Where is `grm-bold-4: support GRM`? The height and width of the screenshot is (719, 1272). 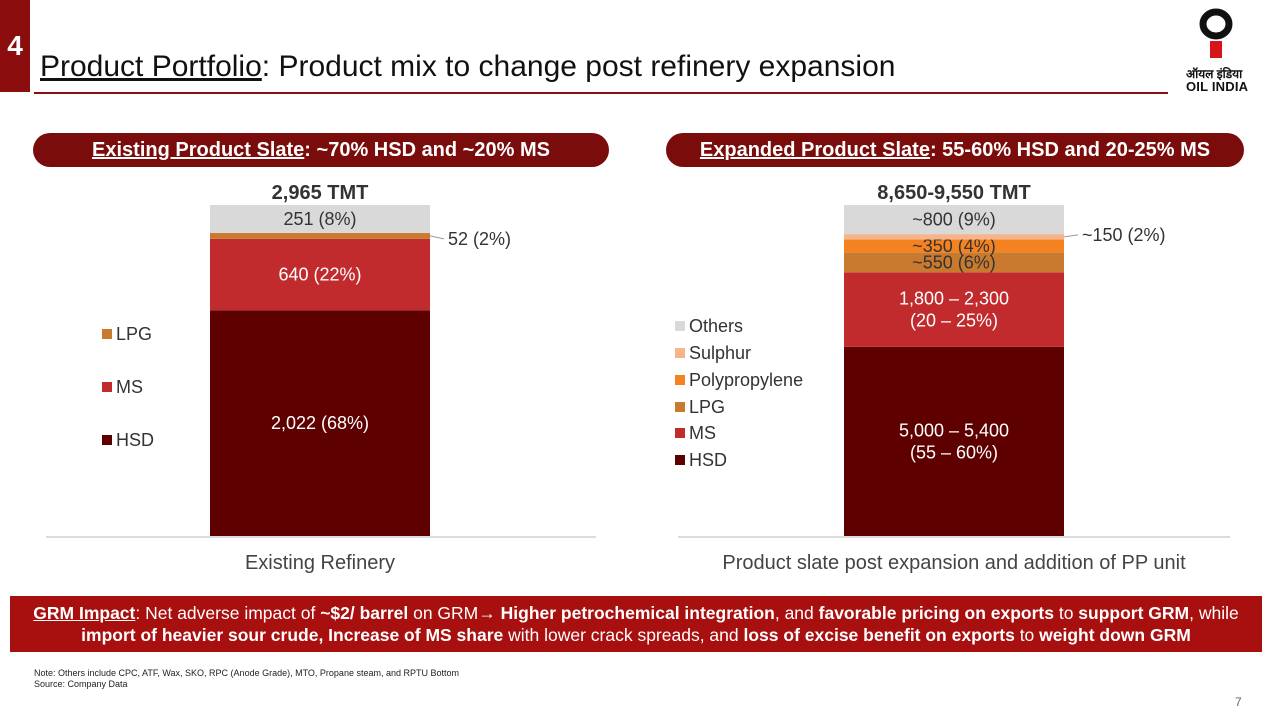
grm-bold-4: support GRM is located at coordinates (1134, 613).